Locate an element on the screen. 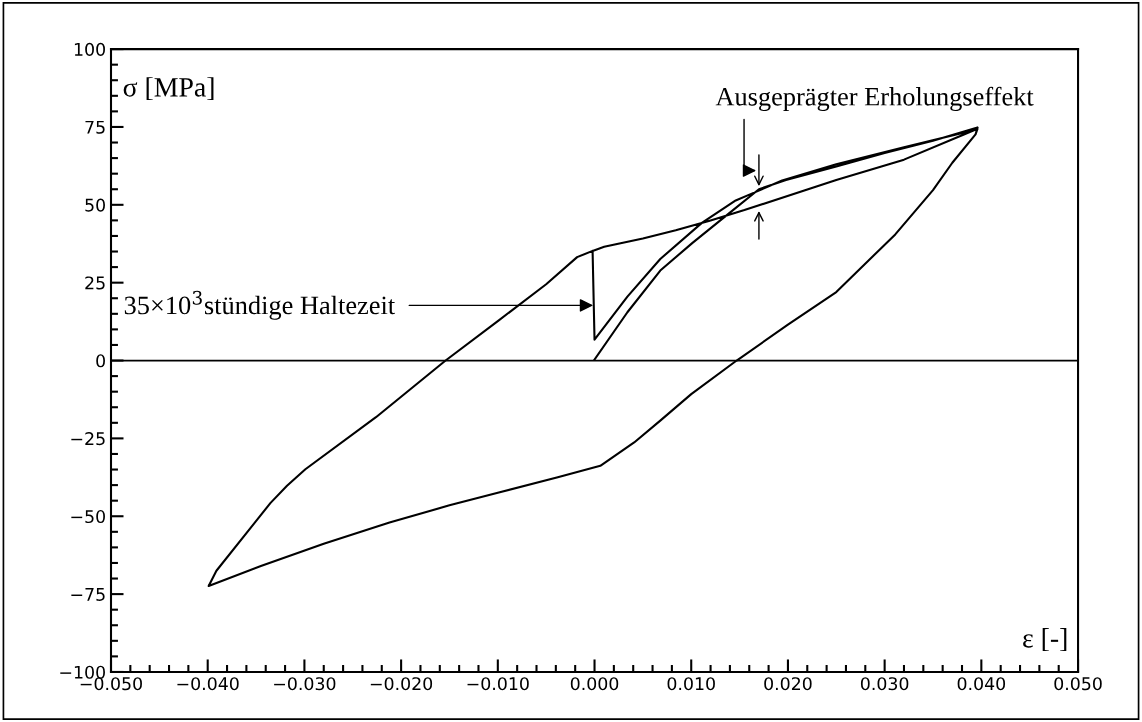  x-tick-label: −0.030 is located at coordinates (305, 684).